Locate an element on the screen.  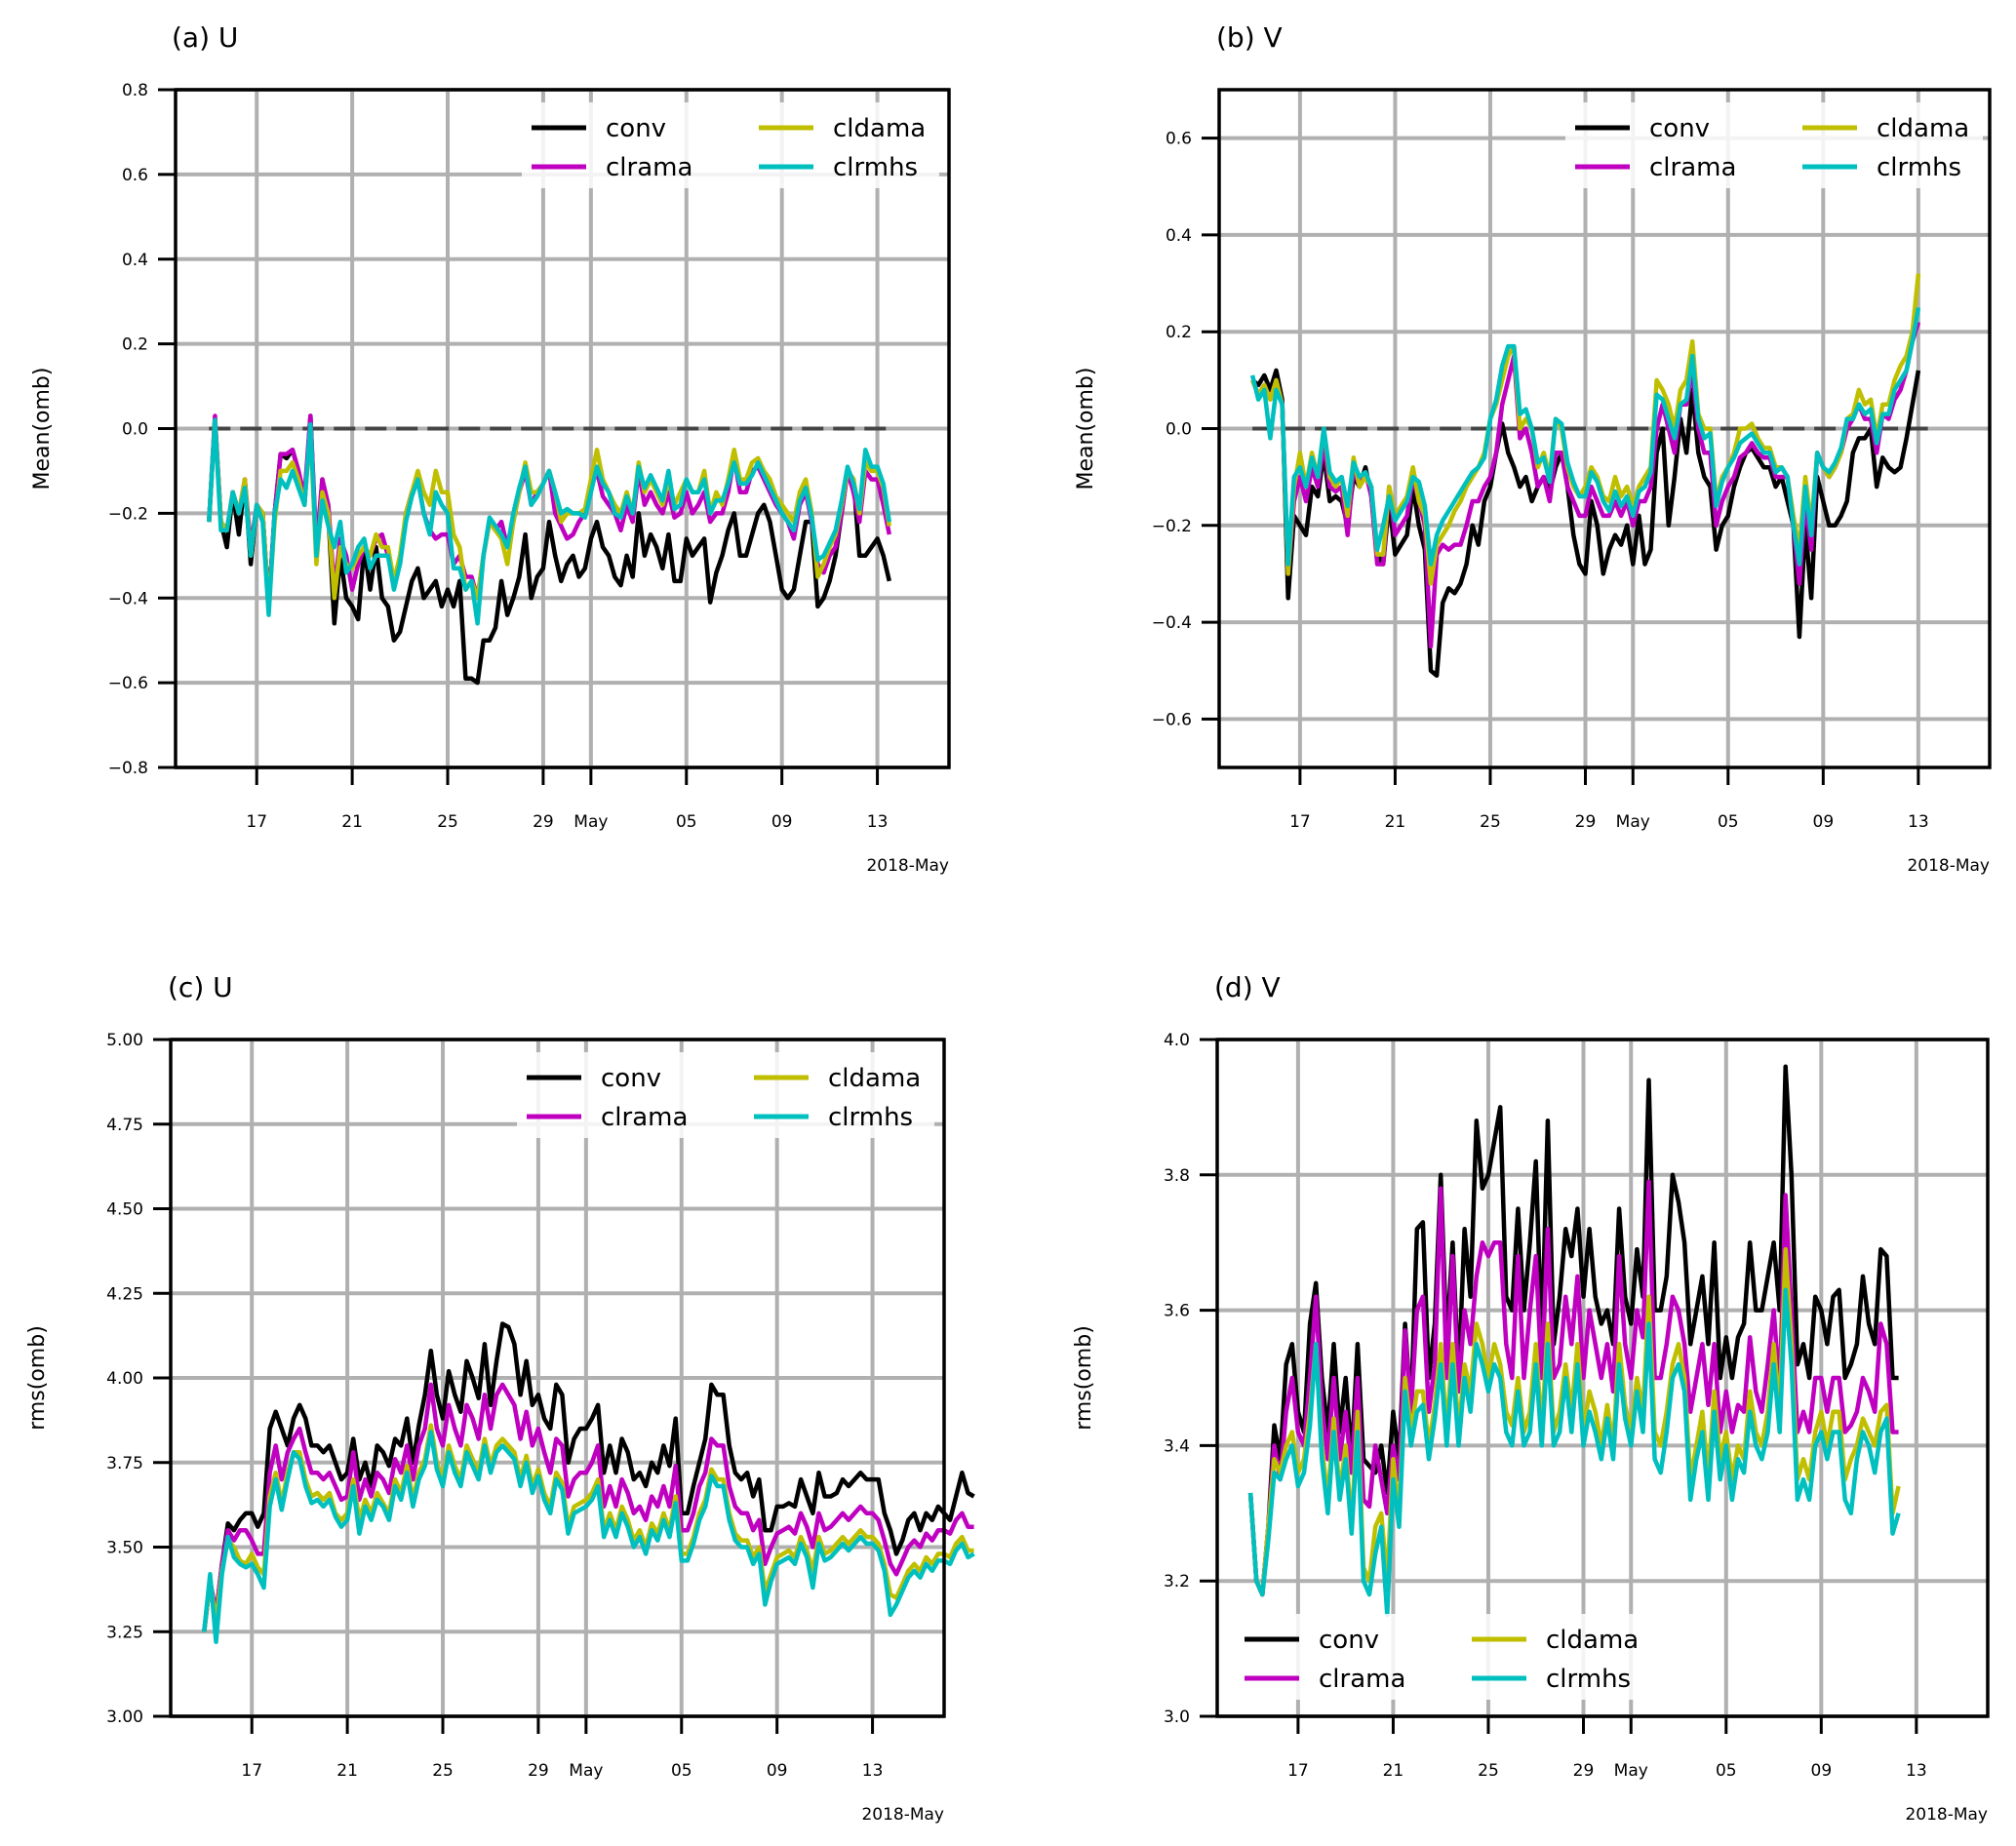
y-tick-label: 3.6 is located at coordinates (1177, 1311).